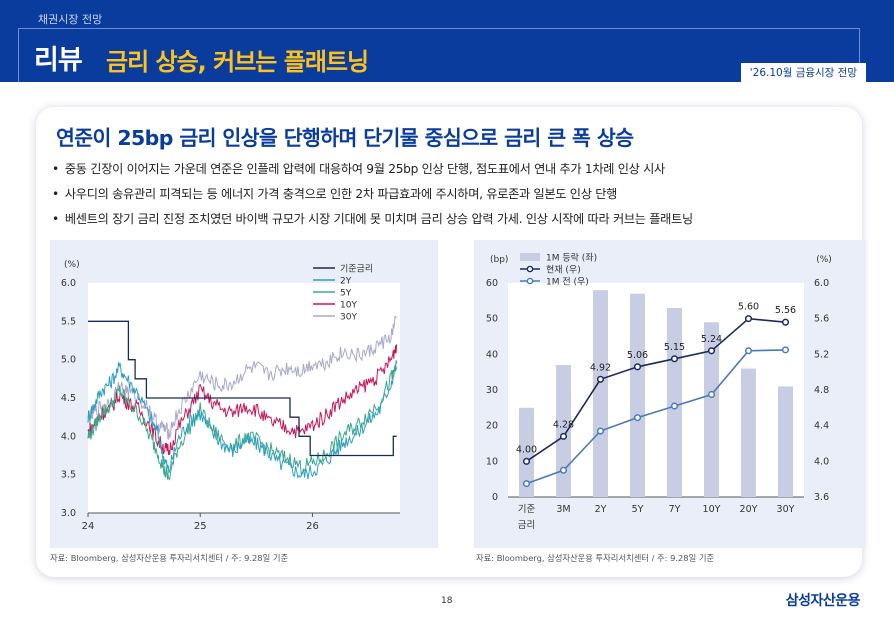 Image resolution: width=894 pixels, height=619 pixels. I want to click on right-tick-label: 5.6, so click(821, 319).